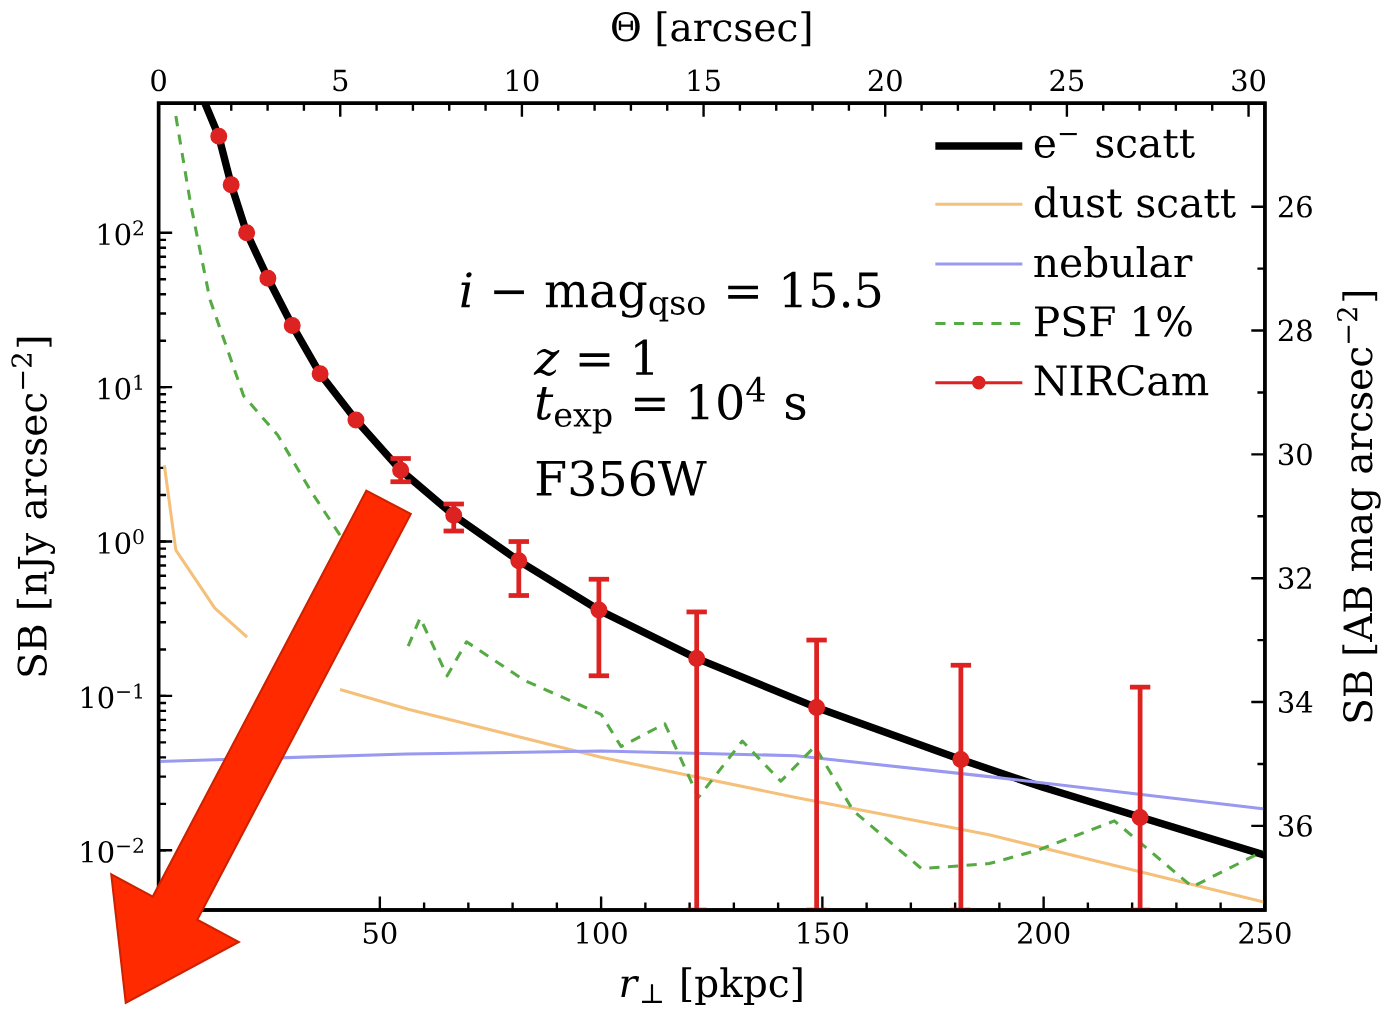 Image resolution: width=1392 pixels, height=1016 pixels. What do you see at coordinates (1044, 932) in the screenshot?
I see `x-tick-label: 200` at bounding box center [1044, 932].